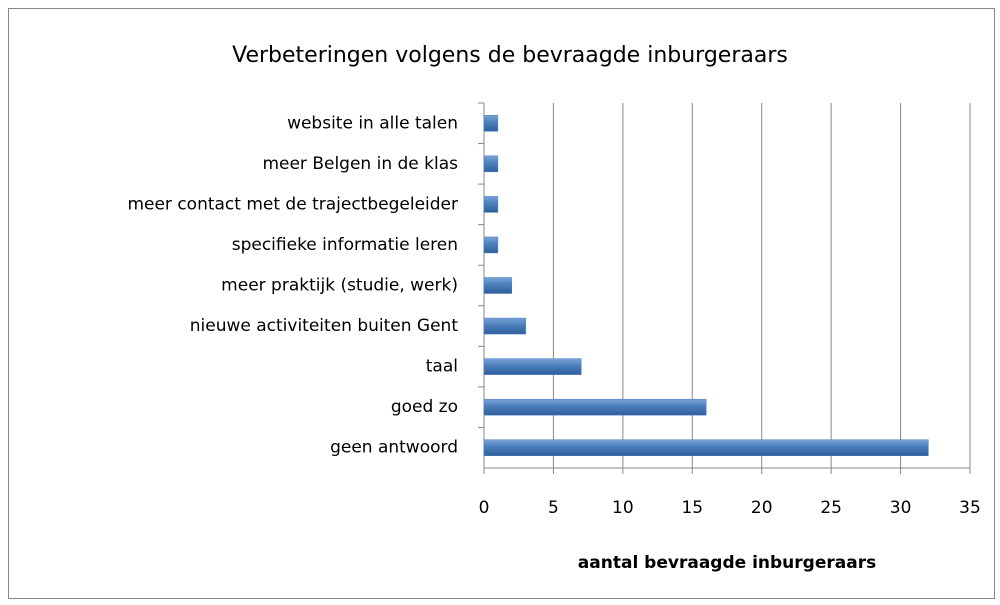 Image resolution: width=1000 pixels, height=605 pixels. Describe the element at coordinates (442, 367) in the screenshot. I see `y-tick-label: taal` at that location.